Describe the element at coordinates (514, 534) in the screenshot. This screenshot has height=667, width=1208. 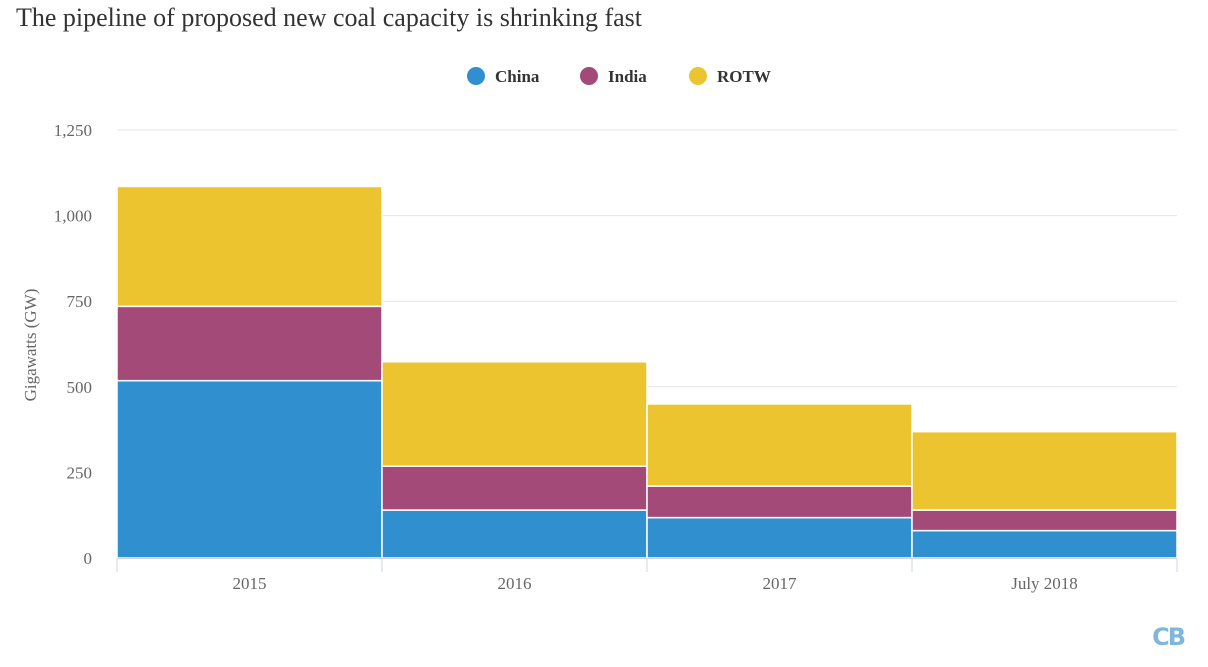
I see `bar-china-2016` at that location.